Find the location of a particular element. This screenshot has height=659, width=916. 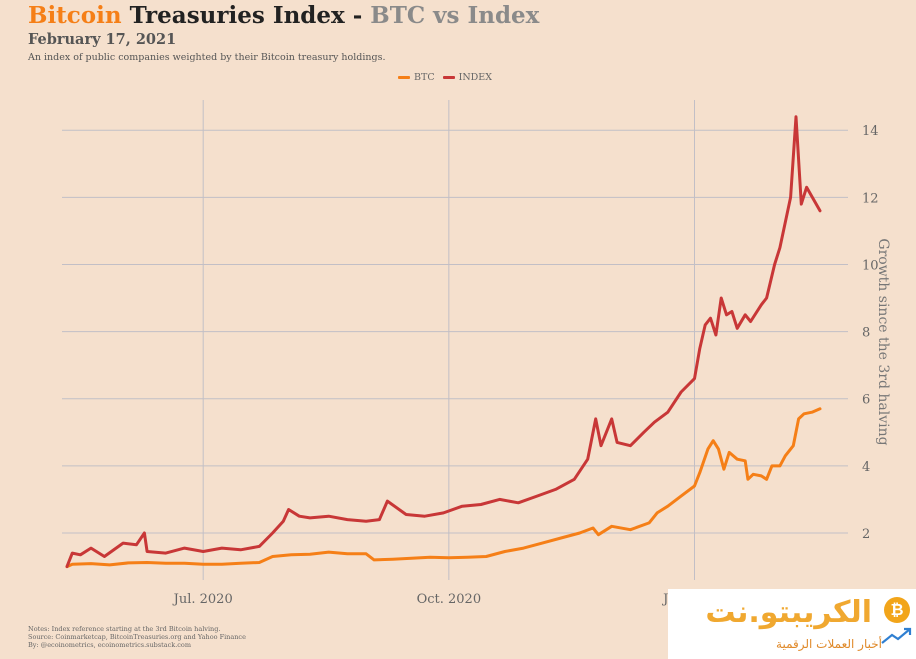

watermark-main-text: الكريبتو.نت is located at coordinates (788, 612).